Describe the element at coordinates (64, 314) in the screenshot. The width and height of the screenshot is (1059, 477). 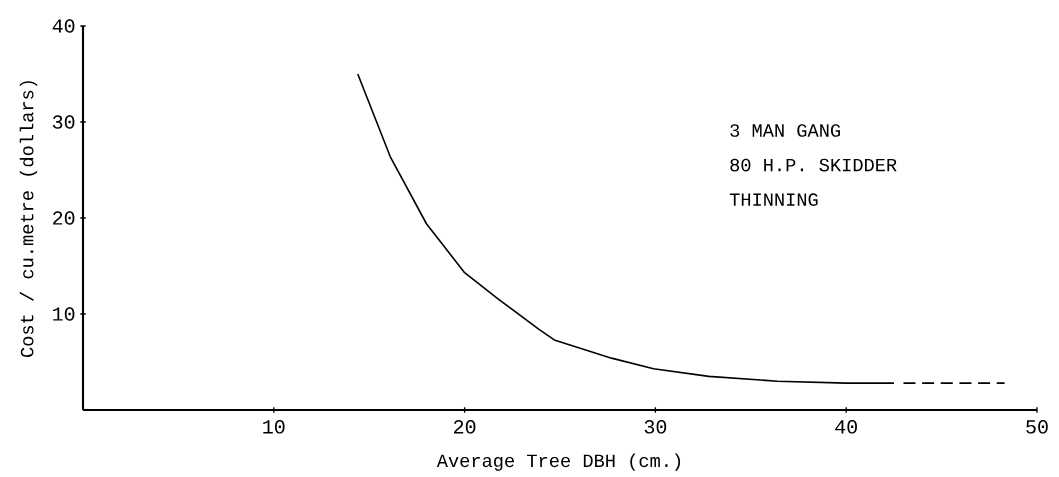
I see `y-tick-label: 10` at that location.